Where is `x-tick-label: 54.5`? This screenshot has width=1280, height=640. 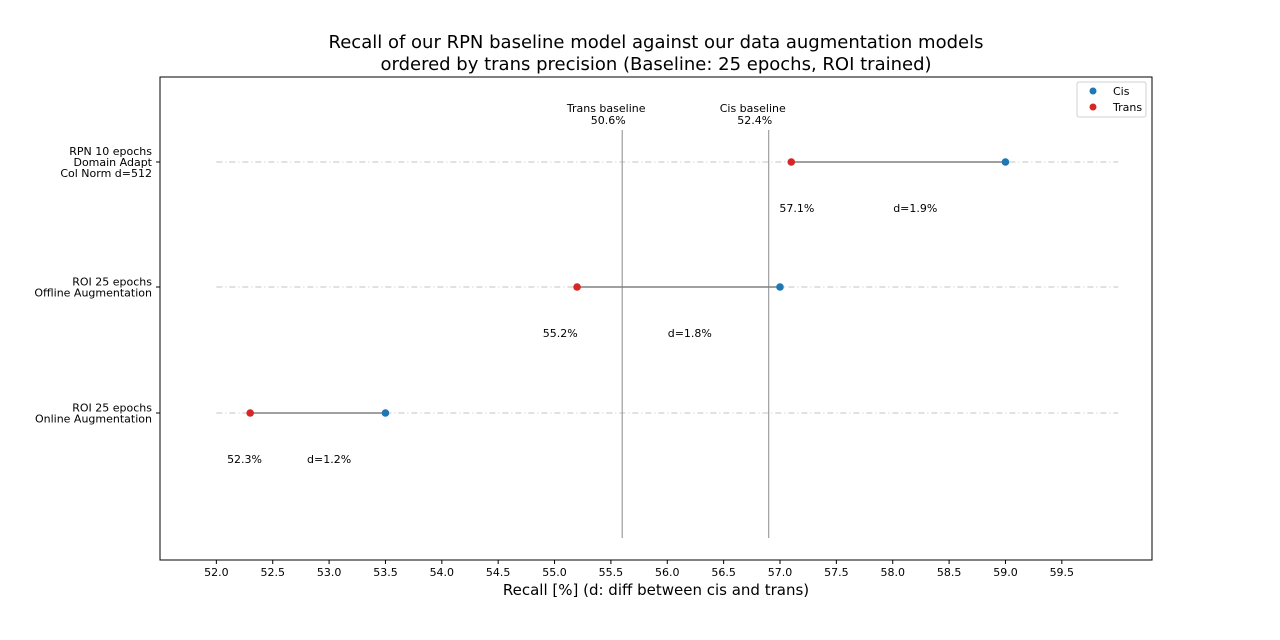 x-tick-label: 54.5 is located at coordinates (498, 572).